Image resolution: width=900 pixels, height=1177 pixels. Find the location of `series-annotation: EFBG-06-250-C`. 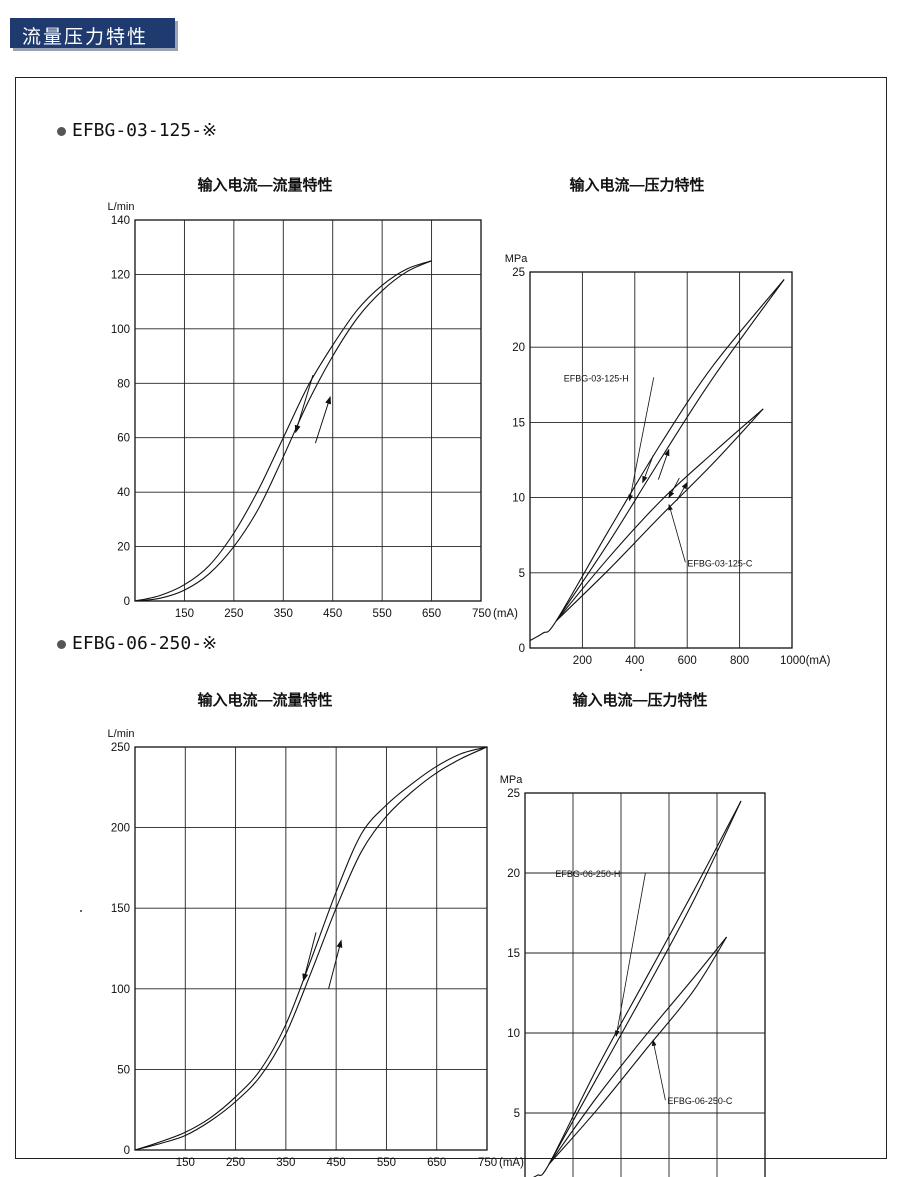

series-annotation: EFBG-06-250-C is located at coordinates (700, 1101).